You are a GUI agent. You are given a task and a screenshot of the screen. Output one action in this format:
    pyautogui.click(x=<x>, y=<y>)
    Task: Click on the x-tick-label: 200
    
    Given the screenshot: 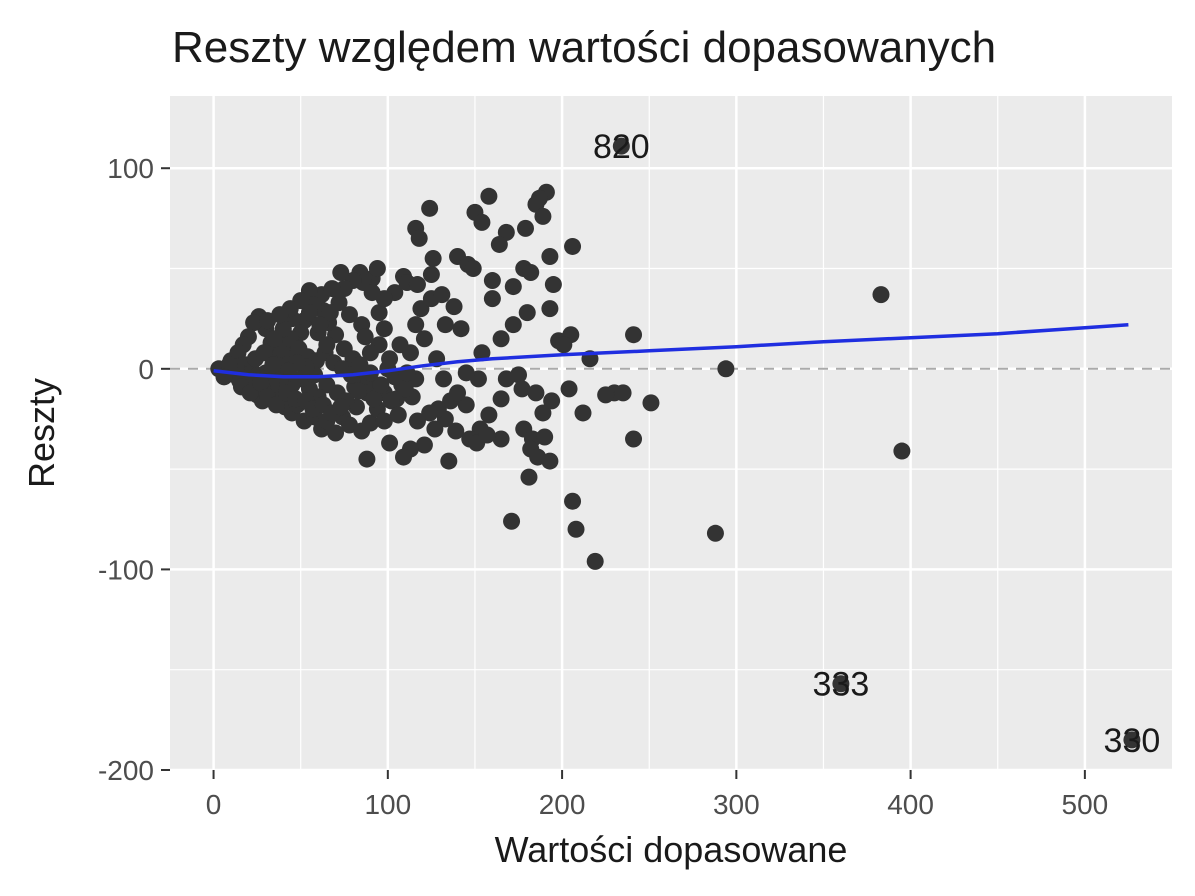 What is the action you would take?
    pyautogui.click(x=562, y=804)
    